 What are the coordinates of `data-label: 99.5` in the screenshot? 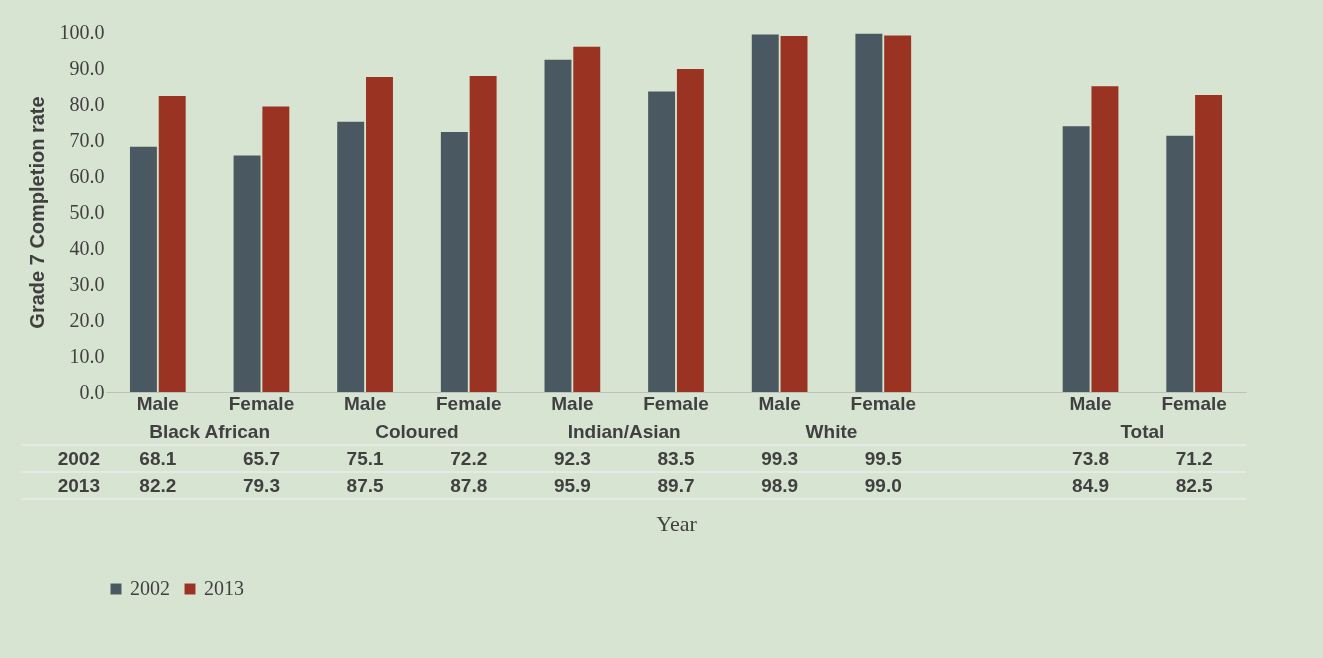 It's located at (883, 458).